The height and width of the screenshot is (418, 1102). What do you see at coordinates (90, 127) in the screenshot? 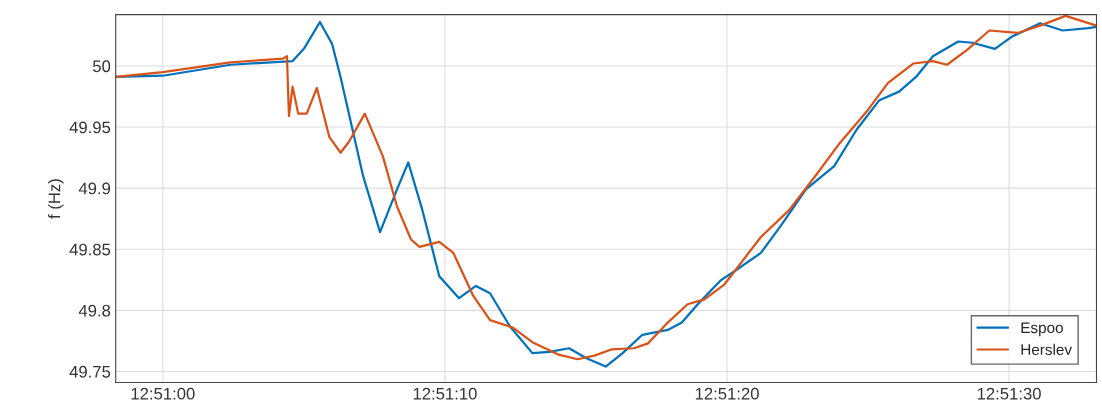
I see `y-tick-label: 49.95` at bounding box center [90, 127].